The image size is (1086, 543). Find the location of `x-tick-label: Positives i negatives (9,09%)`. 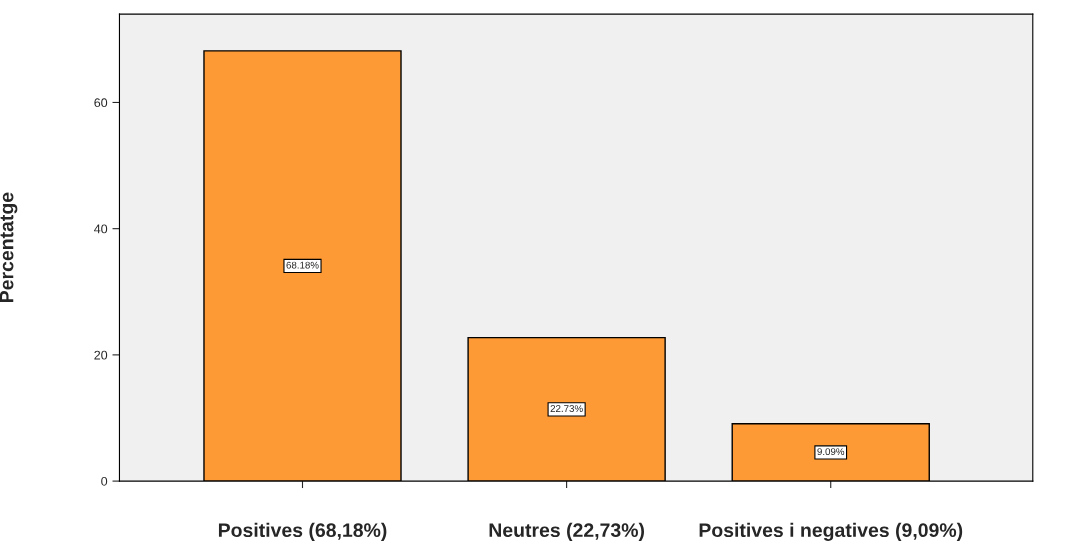

x-tick-label: Positives i negatives (9,09%) is located at coordinates (831, 531).